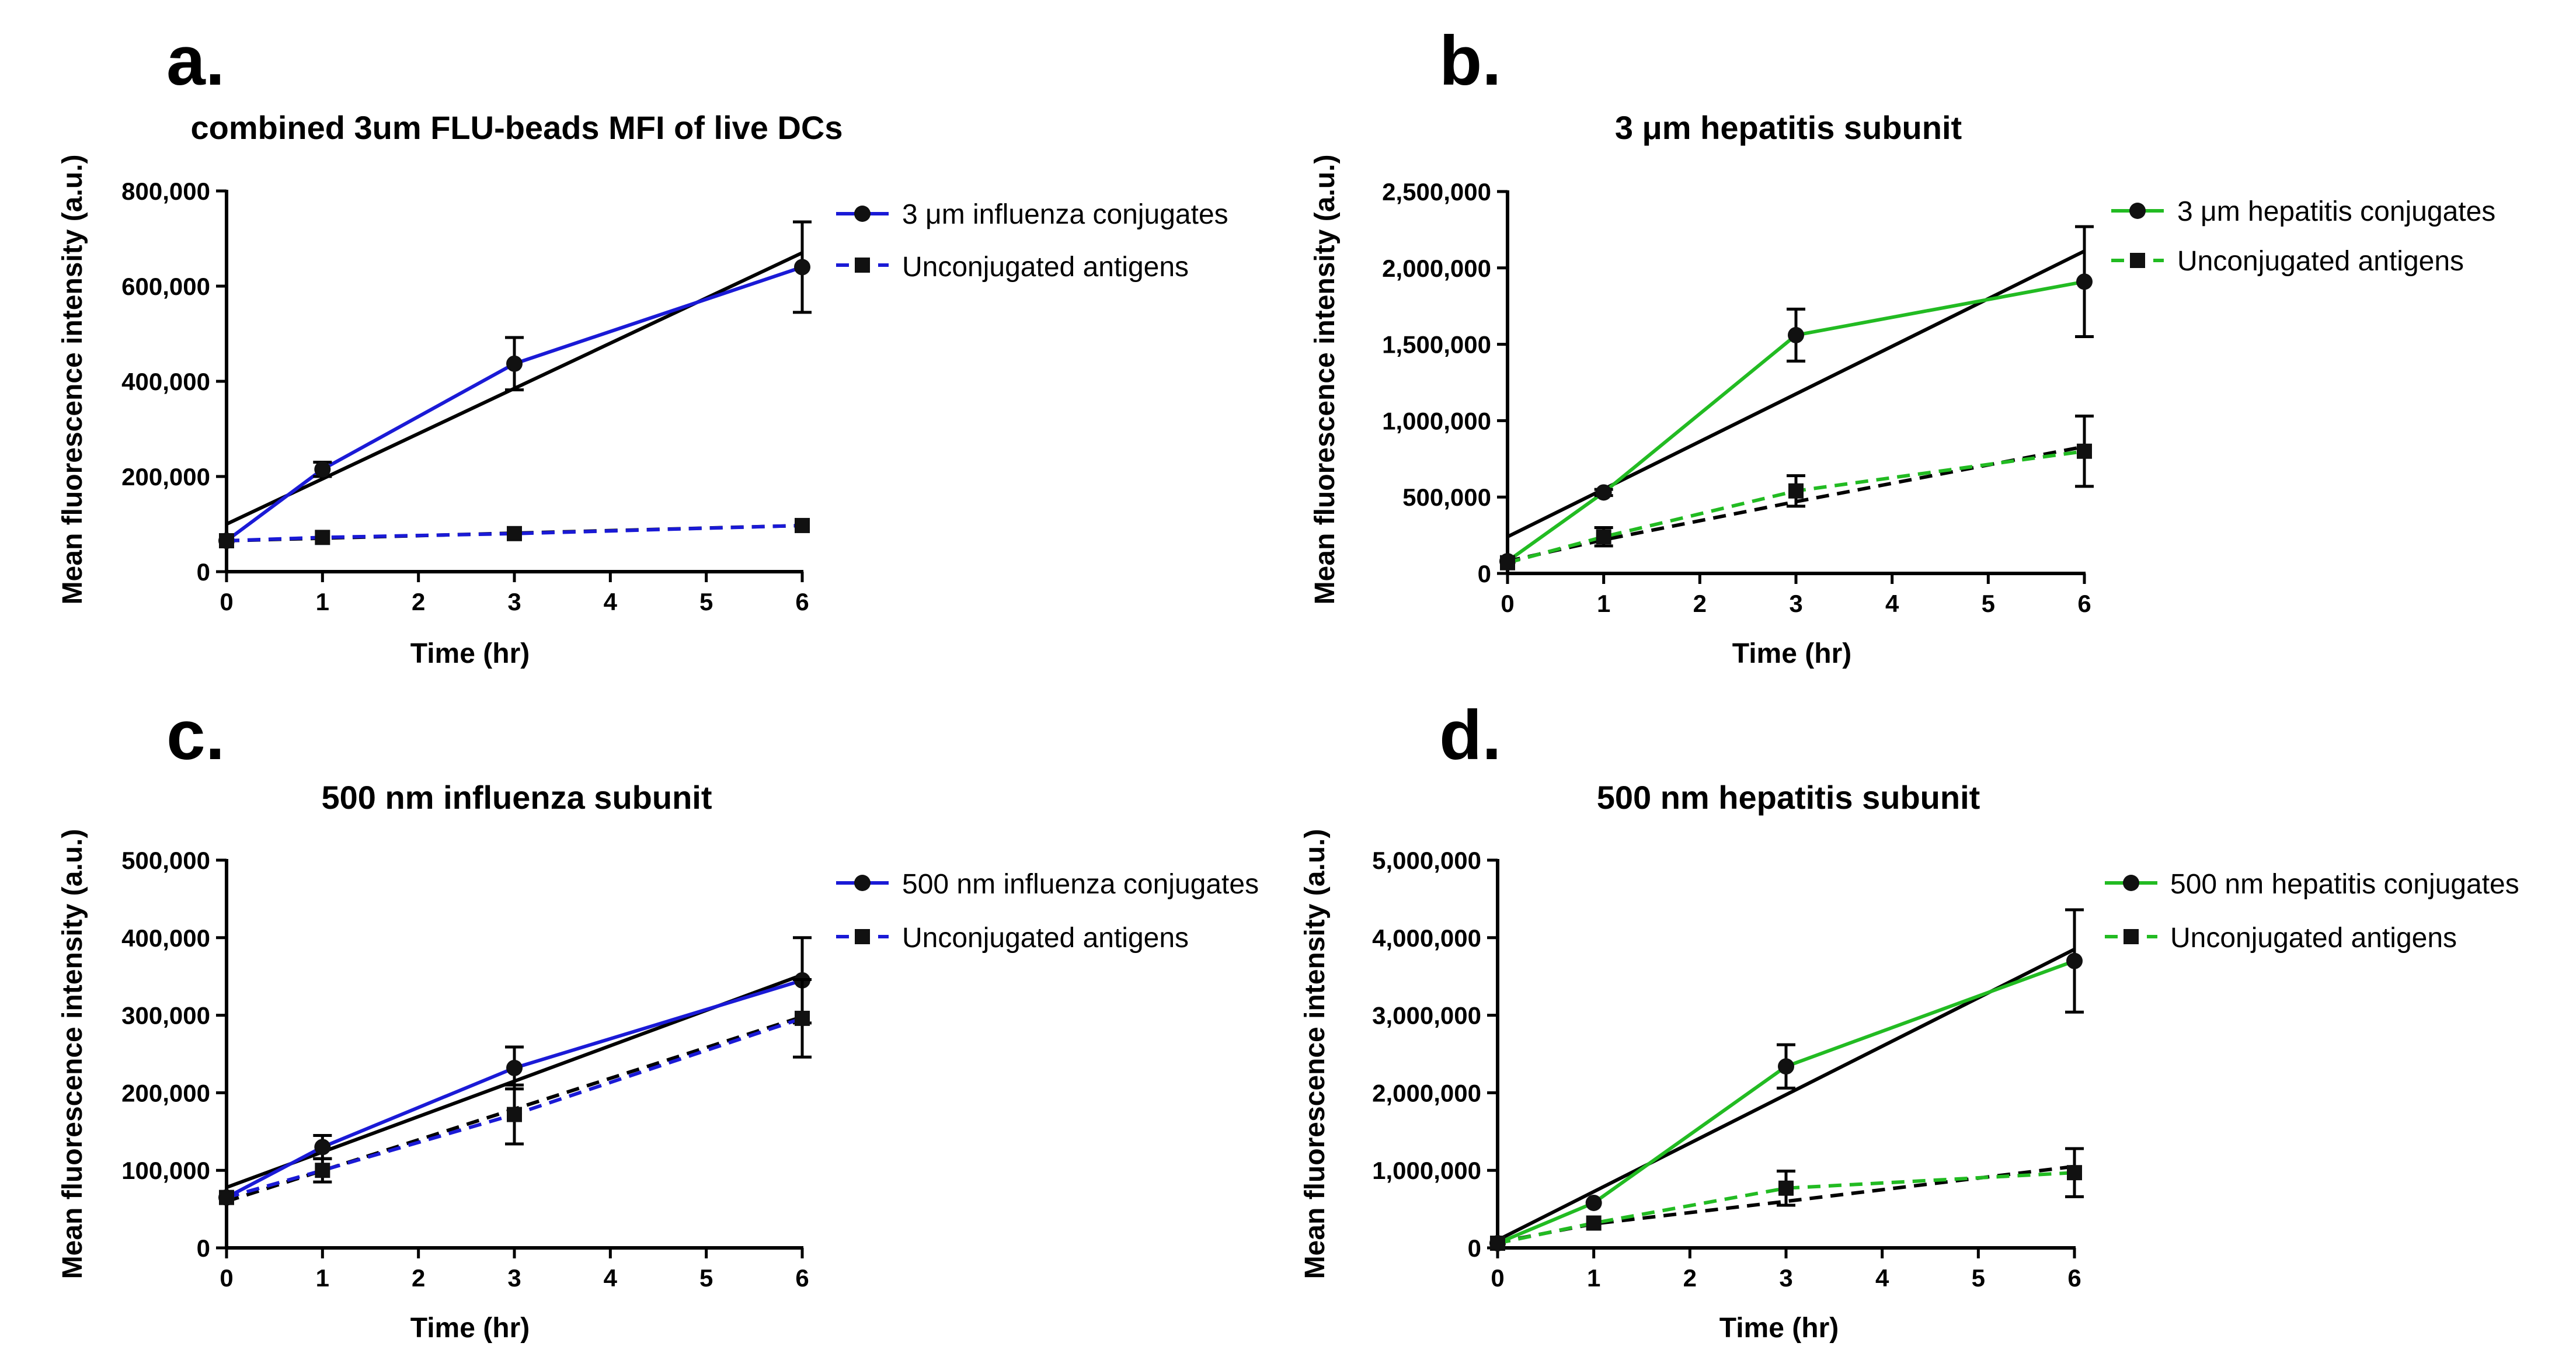 The width and height of the screenshot is (2576, 1367). I want to click on y-tick-label: 2,500,000, so click(1436, 192).